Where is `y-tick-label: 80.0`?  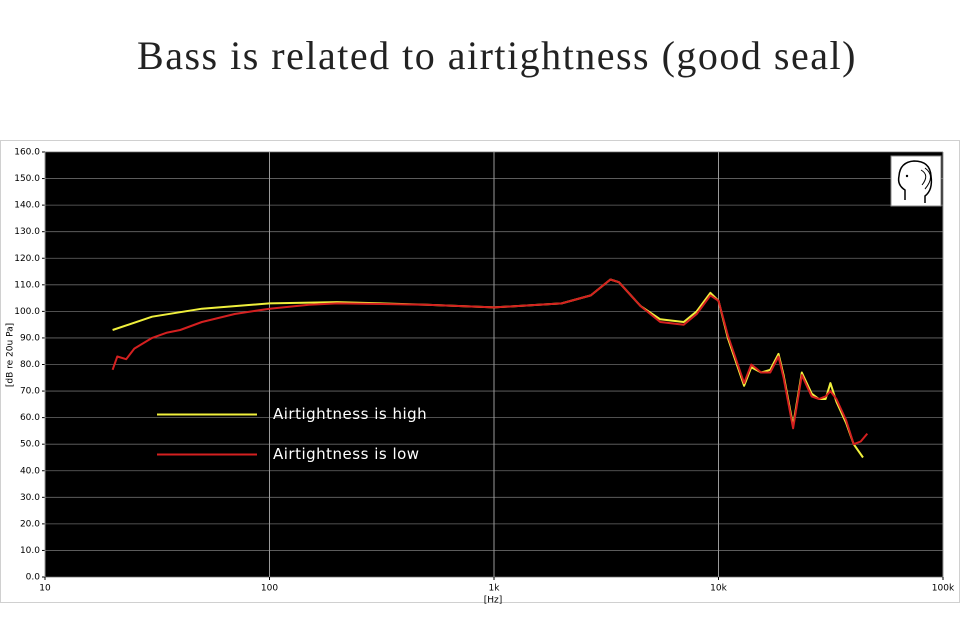
y-tick-label: 80.0 is located at coordinates (30, 365).